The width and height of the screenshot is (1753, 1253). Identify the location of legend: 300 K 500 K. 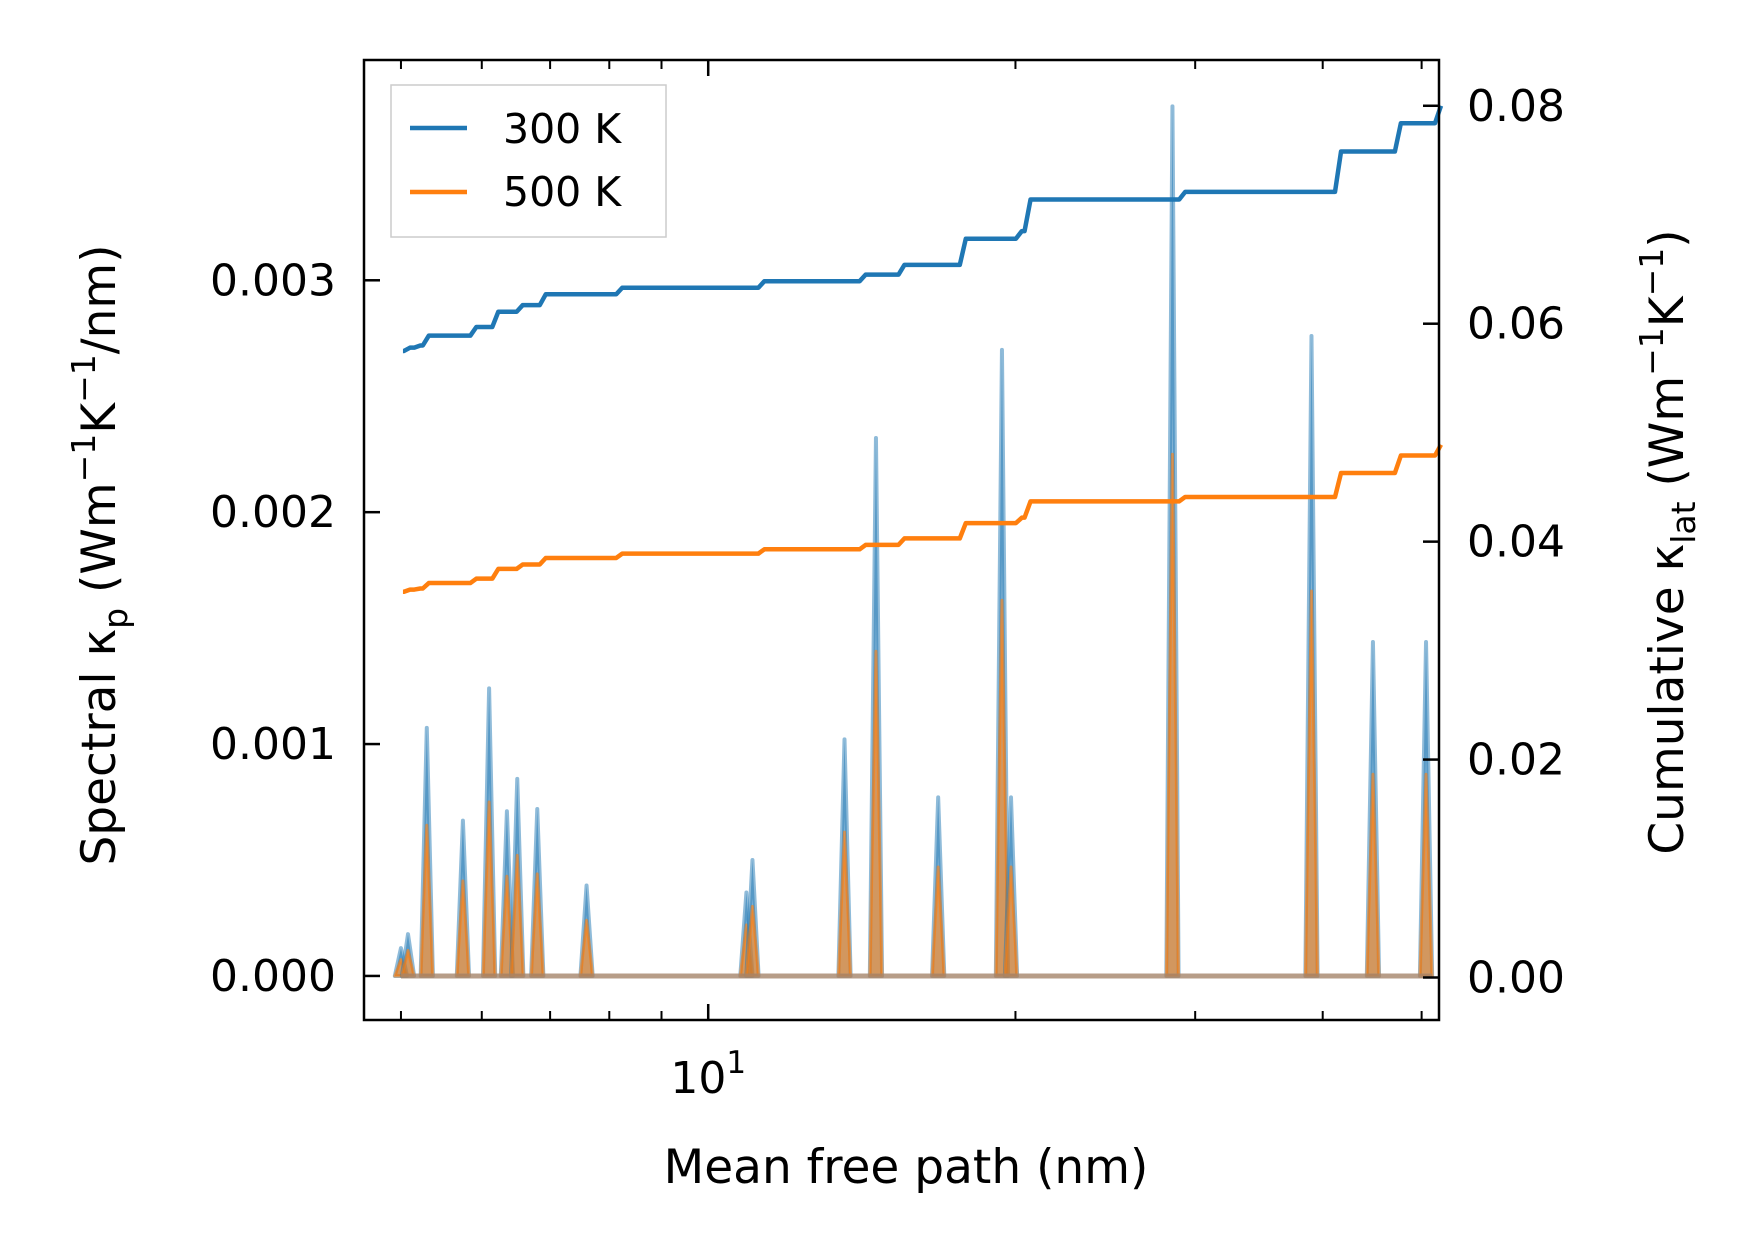
(528, 161).